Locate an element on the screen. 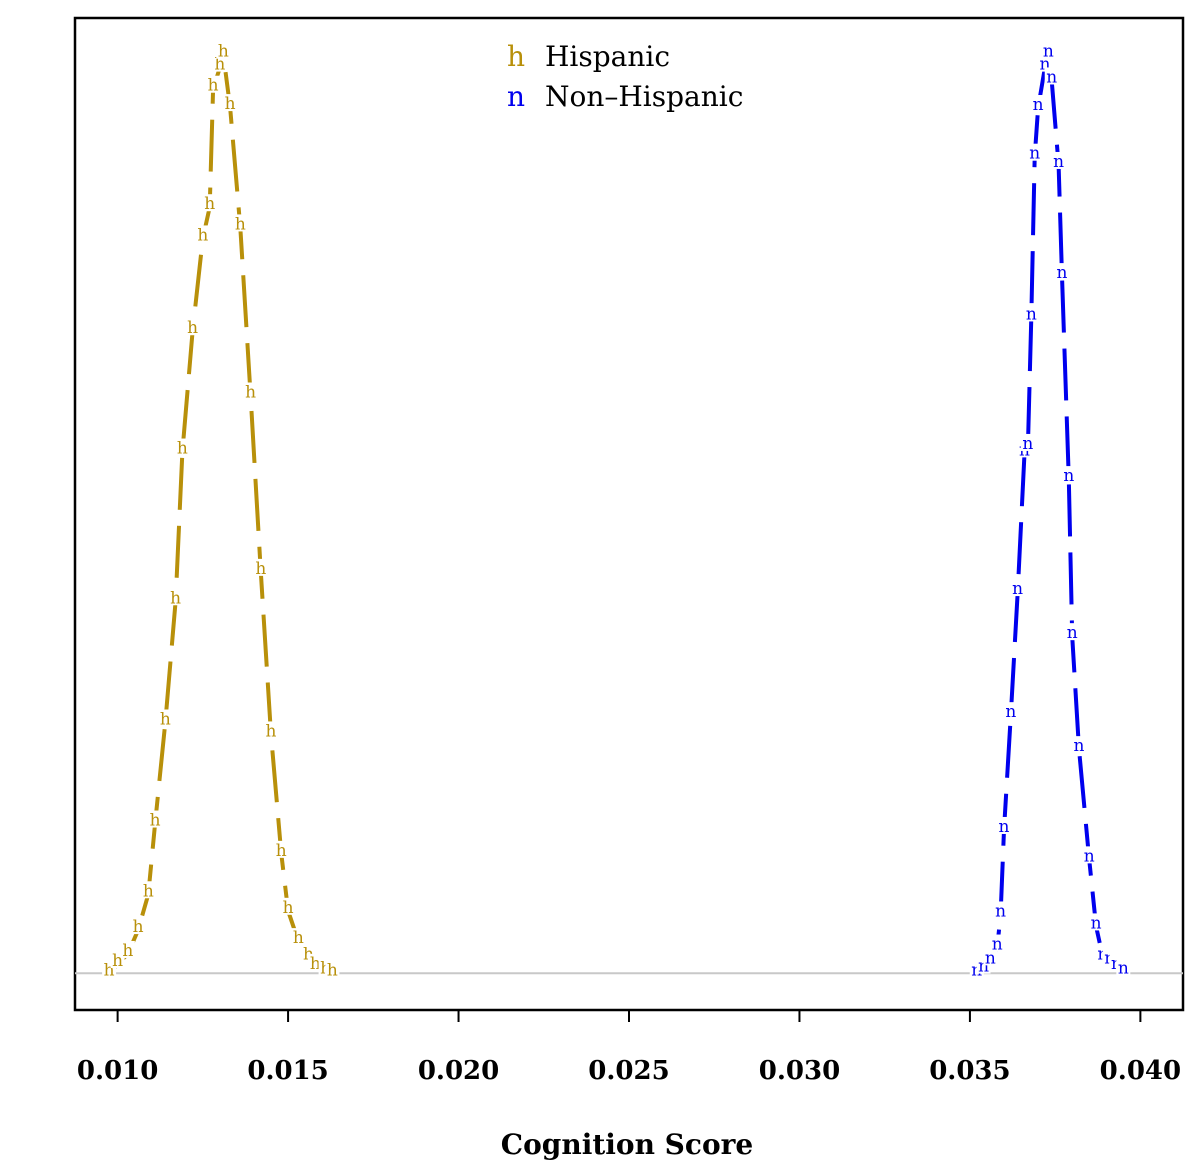  x-tick-label: 0.030 is located at coordinates (799, 1071).